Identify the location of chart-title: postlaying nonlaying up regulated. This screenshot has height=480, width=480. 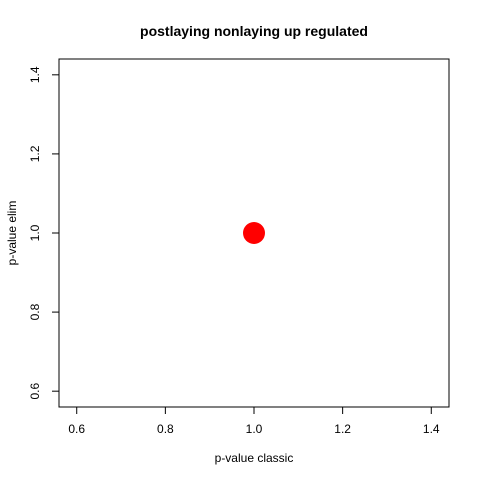
(254, 31).